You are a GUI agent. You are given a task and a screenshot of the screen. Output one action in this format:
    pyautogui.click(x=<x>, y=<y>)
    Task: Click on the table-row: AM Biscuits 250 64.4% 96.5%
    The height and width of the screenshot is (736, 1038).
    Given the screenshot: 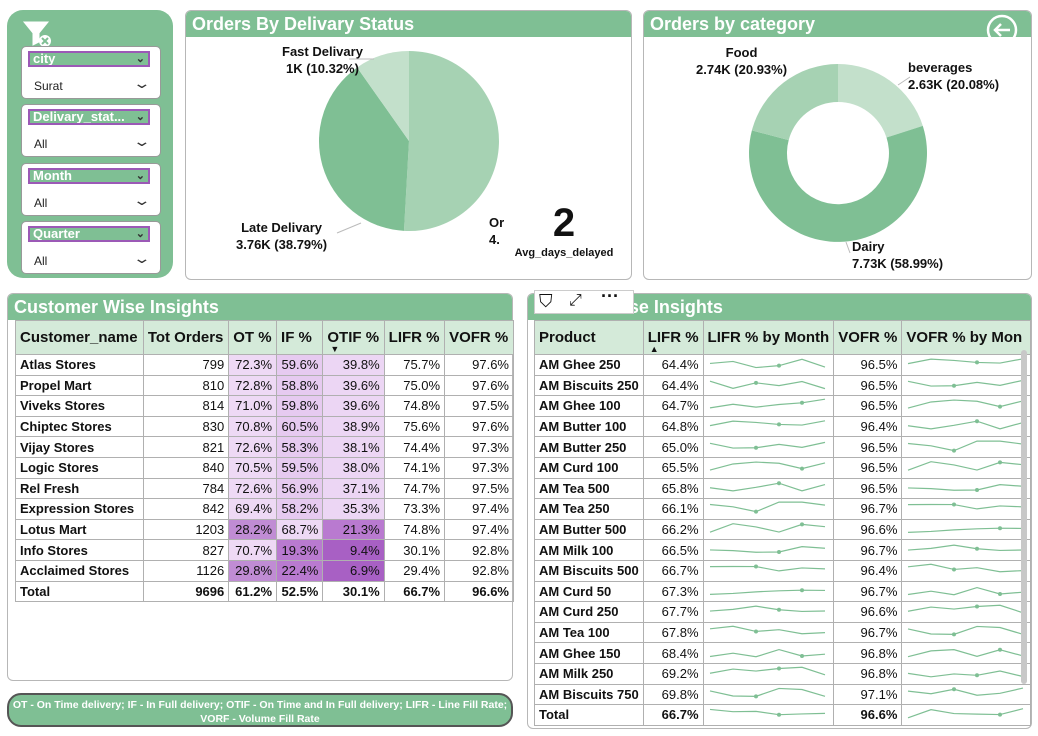 What is the action you would take?
    pyautogui.click(x=783, y=385)
    